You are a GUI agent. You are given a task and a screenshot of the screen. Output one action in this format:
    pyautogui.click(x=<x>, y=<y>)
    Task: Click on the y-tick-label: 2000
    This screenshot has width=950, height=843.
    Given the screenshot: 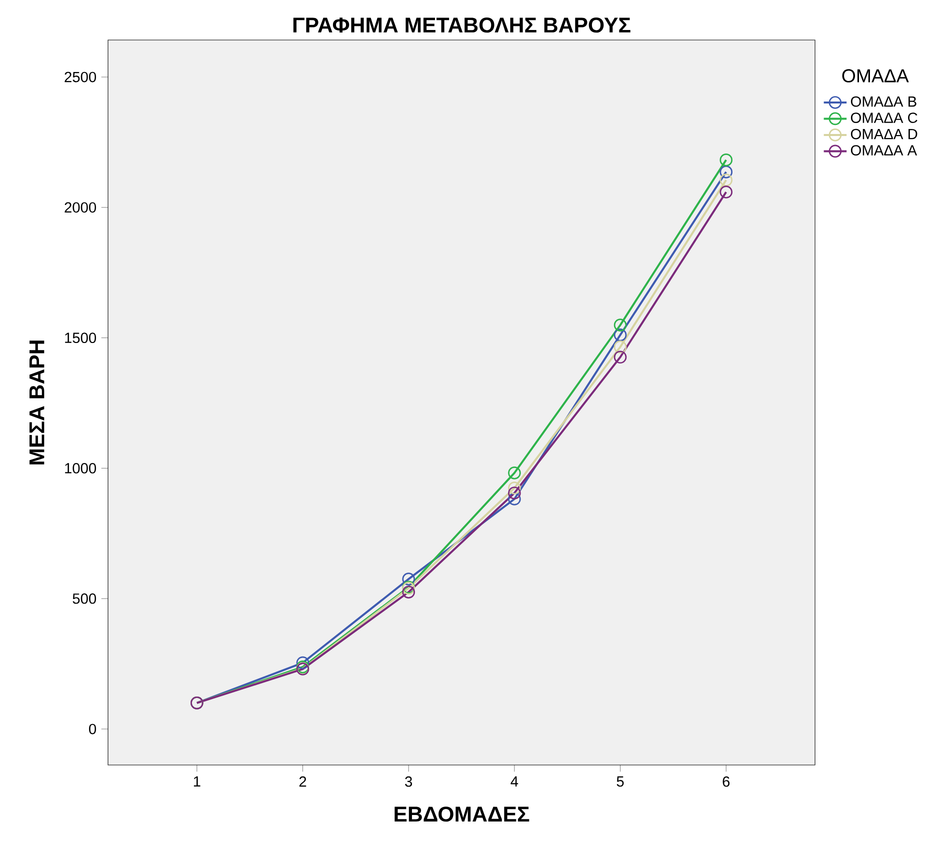 What is the action you would take?
    pyautogui.click(x=80, y=207)
    